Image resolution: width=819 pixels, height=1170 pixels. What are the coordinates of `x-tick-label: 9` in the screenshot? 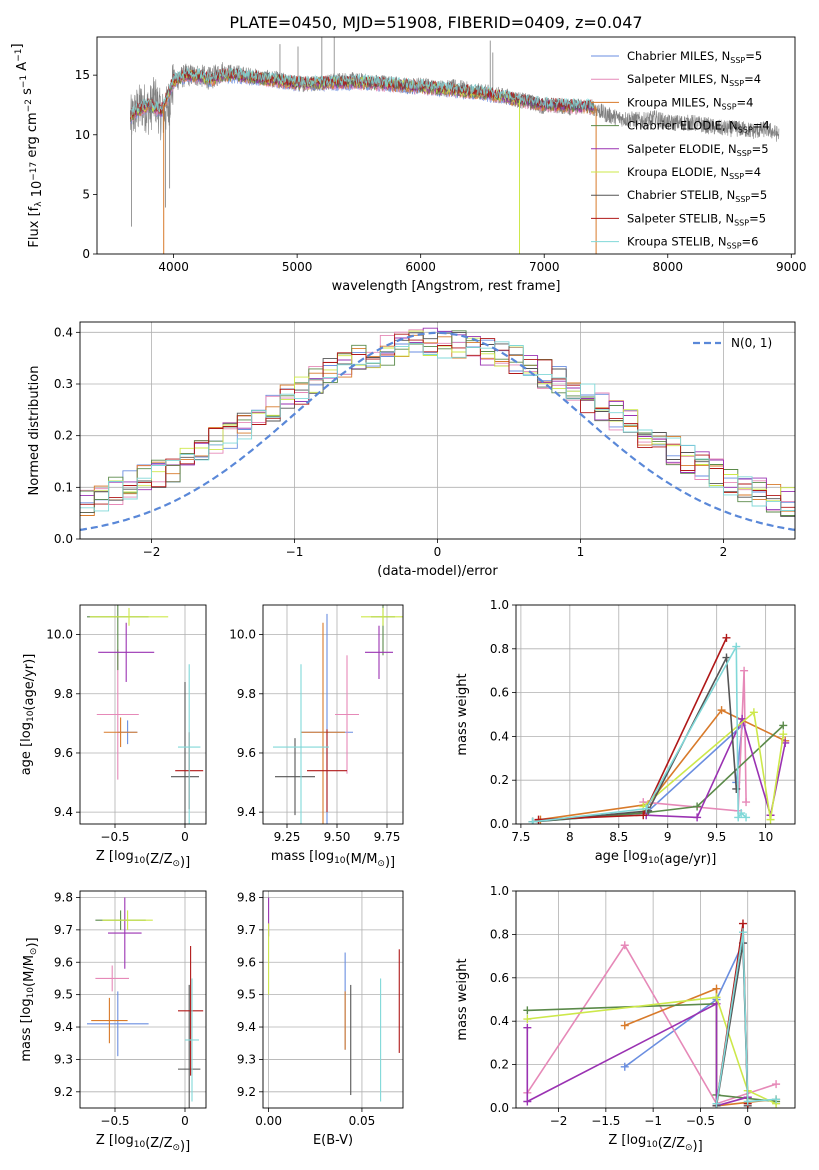 It's located at (668, 837).